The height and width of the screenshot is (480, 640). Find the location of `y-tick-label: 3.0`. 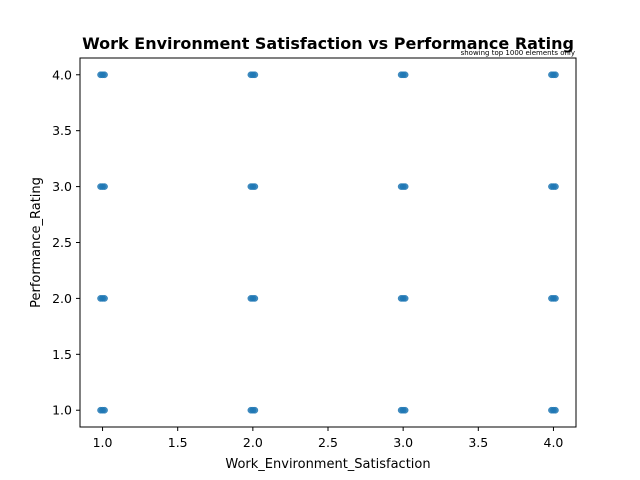

y-tick-label: 3.0 is located at coordinates (62, 186).